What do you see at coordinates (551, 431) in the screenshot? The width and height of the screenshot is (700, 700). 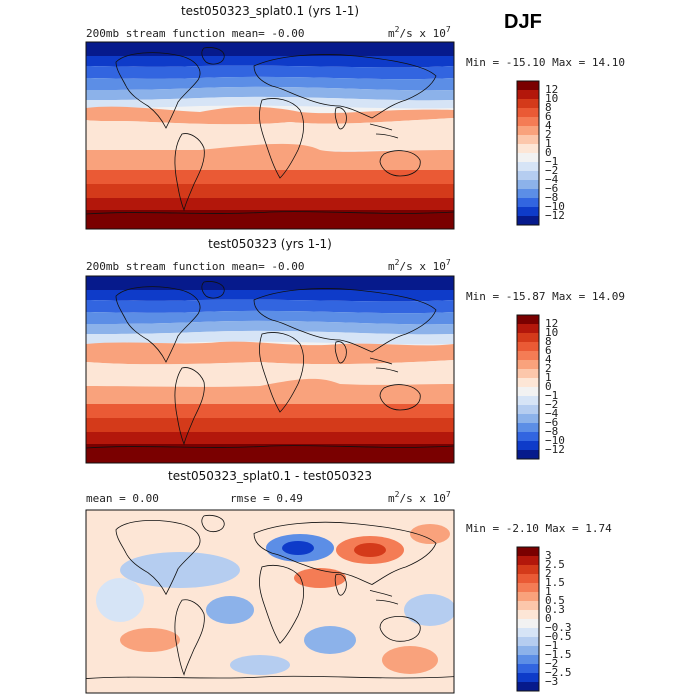 I see `colorbar-tick-label: −8` at bounding box center [551, 431].